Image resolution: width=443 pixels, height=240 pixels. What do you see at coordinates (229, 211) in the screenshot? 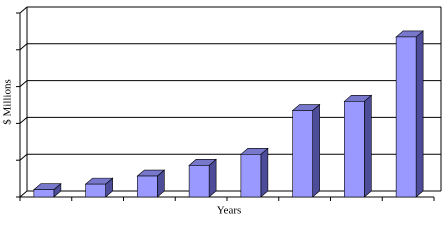
I see `x-axis-label: Years` at bounding box center [229, 211].